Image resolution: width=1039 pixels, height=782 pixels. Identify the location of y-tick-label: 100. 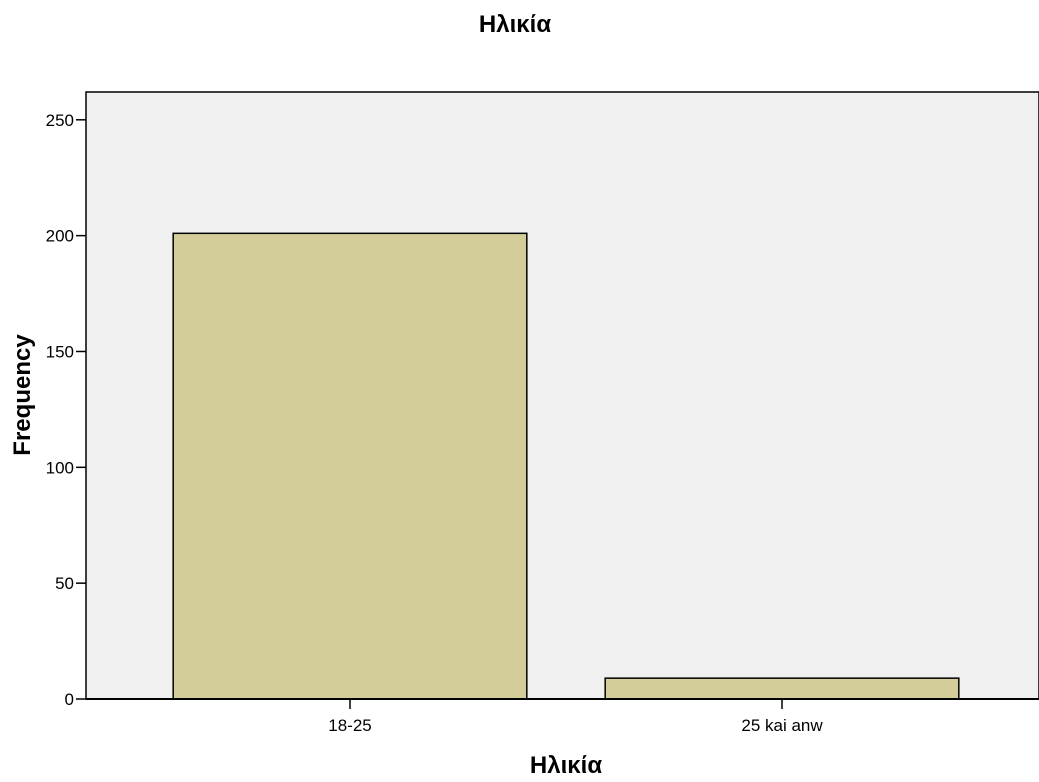
(60, 467).